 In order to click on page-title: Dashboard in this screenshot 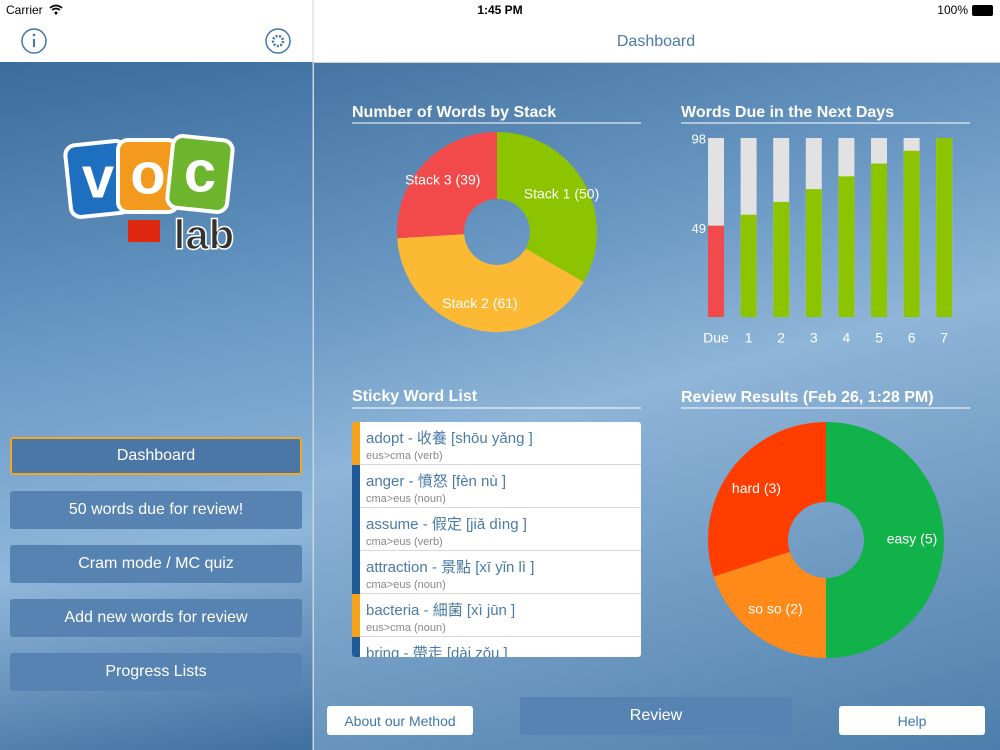, I will do `click(656, 41)`.